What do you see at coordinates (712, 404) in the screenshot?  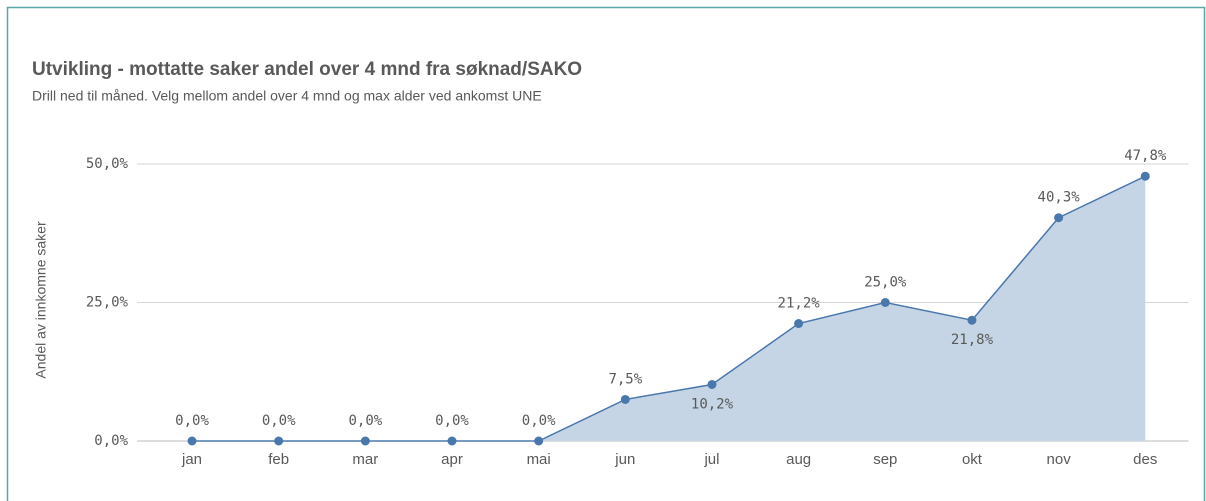 I see `data-label: 10,2%` at bounding box center [712, 404].